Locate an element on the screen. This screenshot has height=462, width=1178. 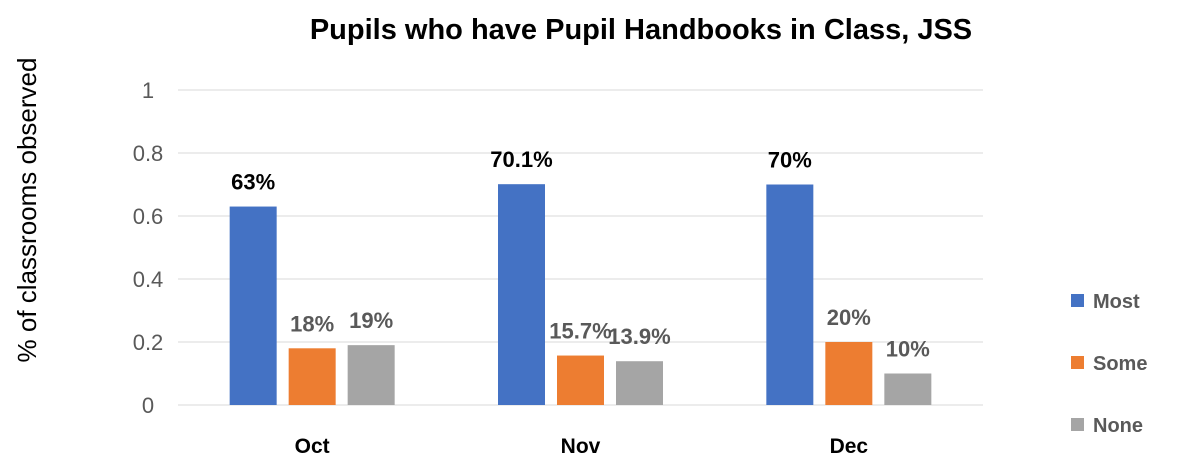
data-label-none-nov: 13.9% is located at coordinates (639, 336).